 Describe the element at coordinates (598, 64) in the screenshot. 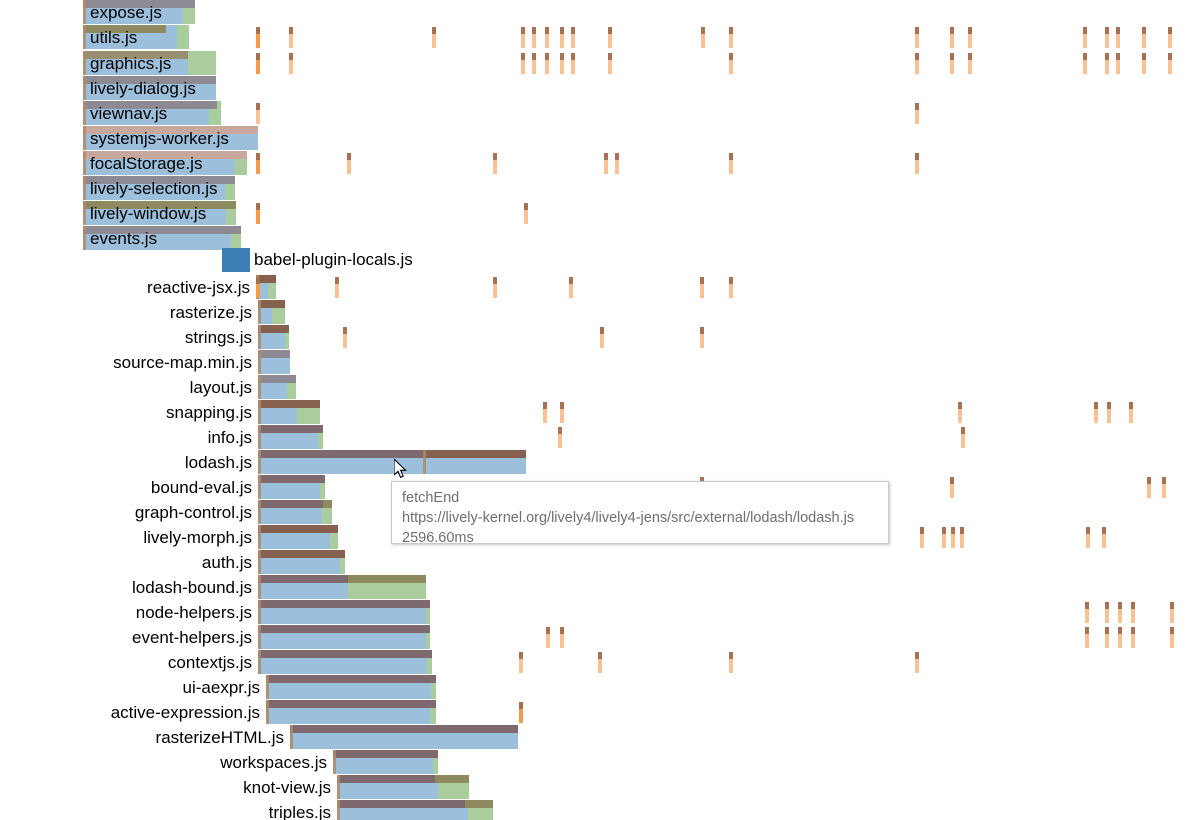

I see `timeline-row: graphics.js` at that location.